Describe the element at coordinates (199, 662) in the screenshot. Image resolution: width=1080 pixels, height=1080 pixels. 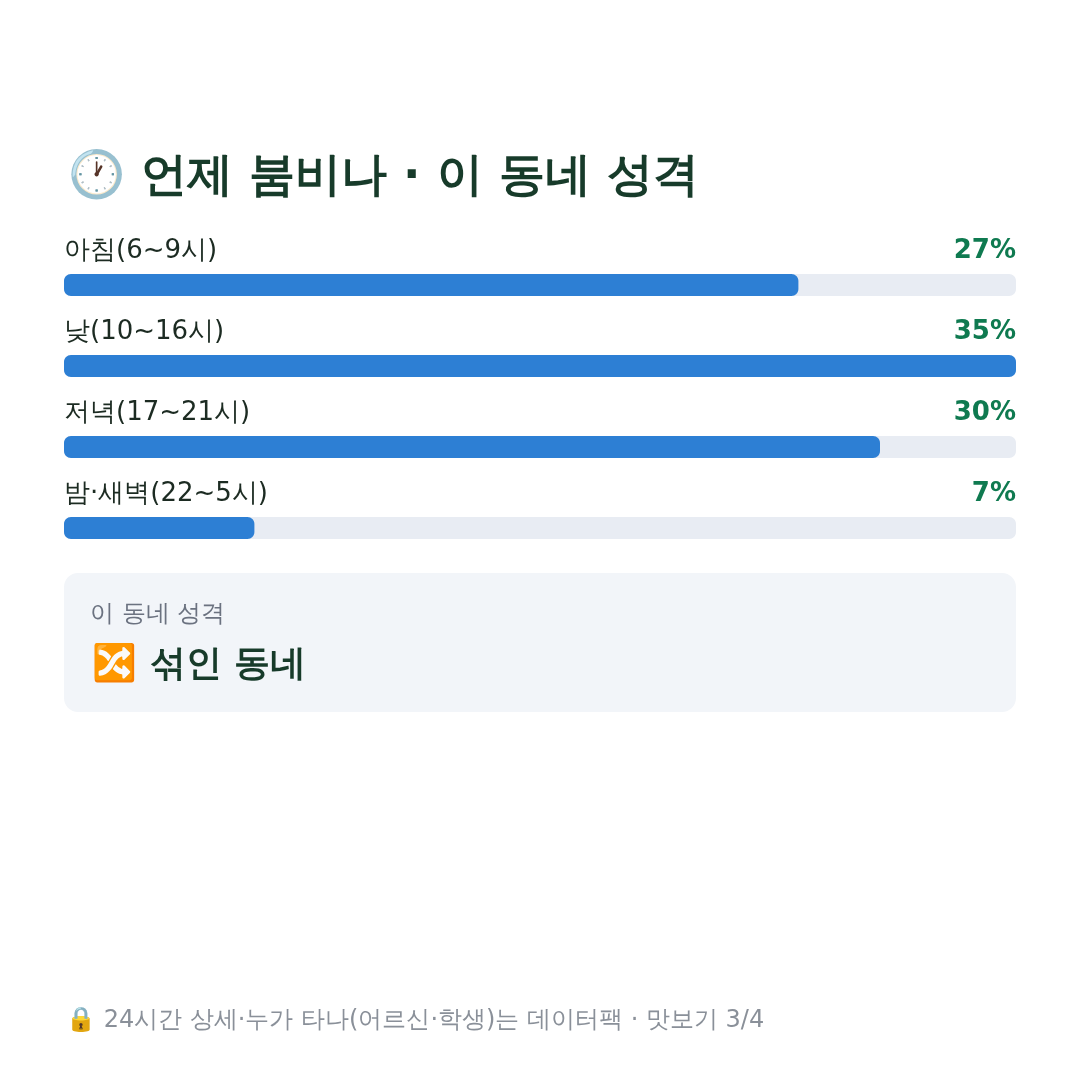
I see `text: 🔀 섞인 동네` at that location.